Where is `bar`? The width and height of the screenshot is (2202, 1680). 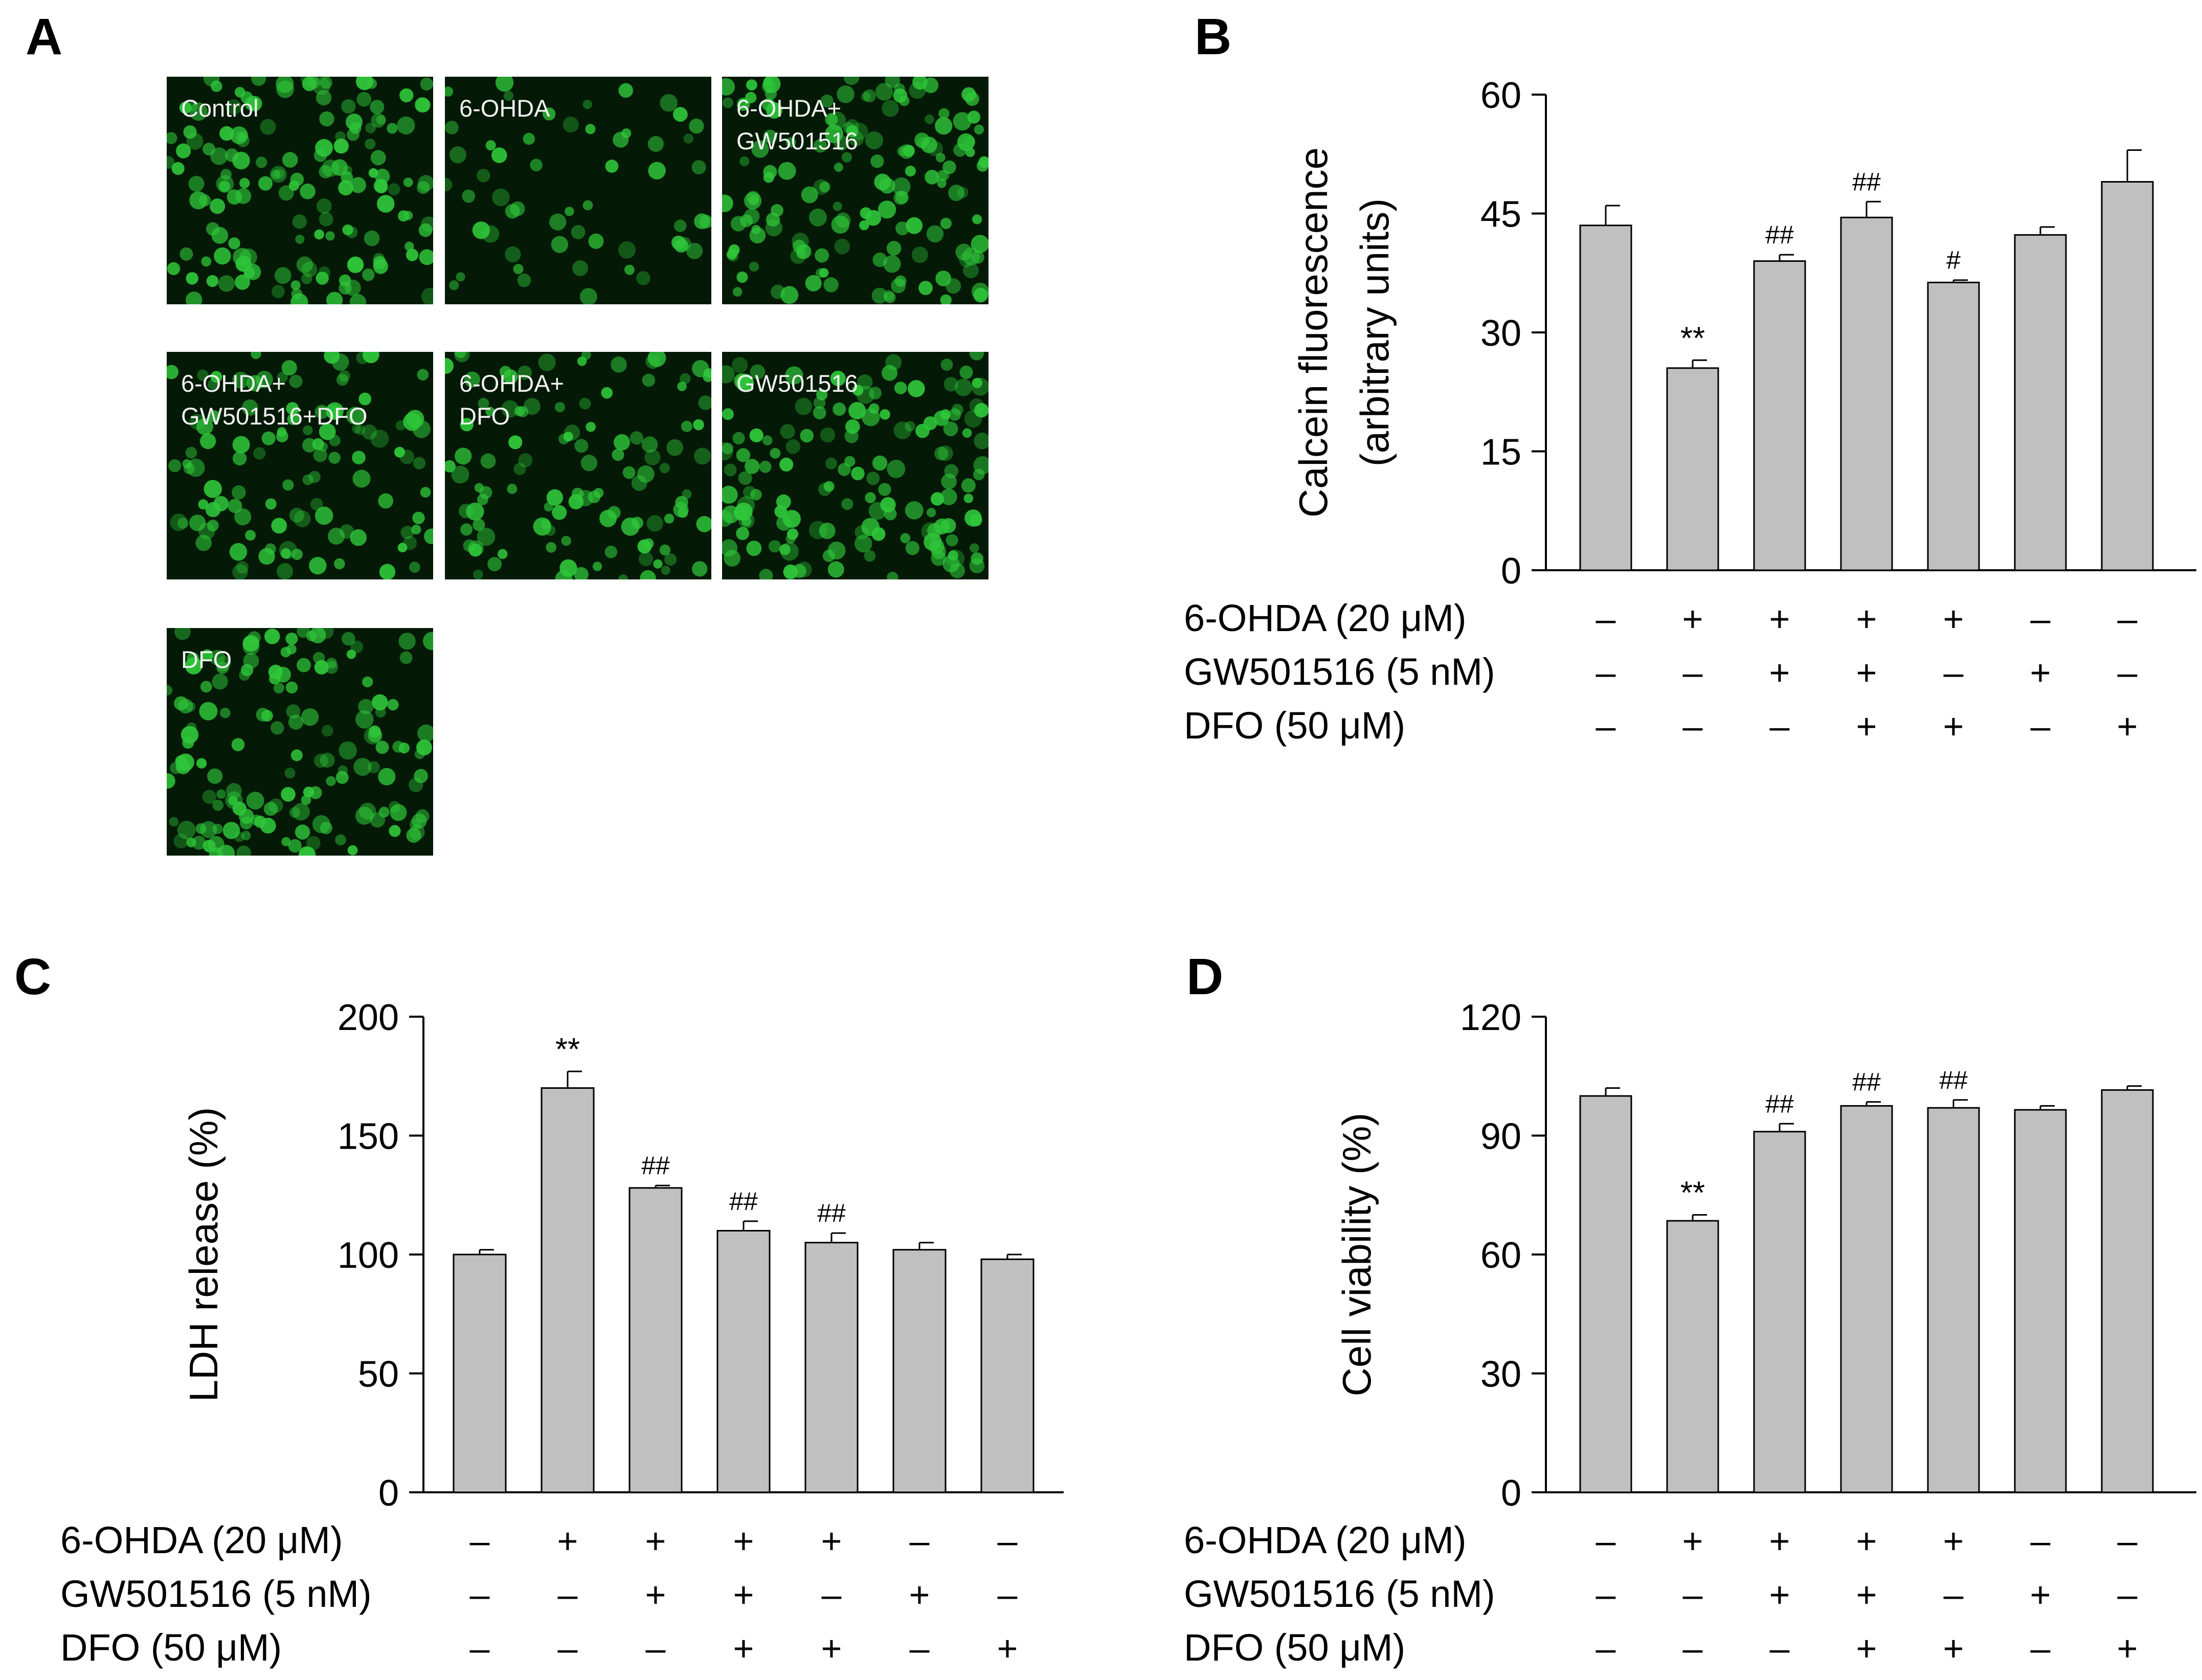
bar is located at coordinates (1692, 469).